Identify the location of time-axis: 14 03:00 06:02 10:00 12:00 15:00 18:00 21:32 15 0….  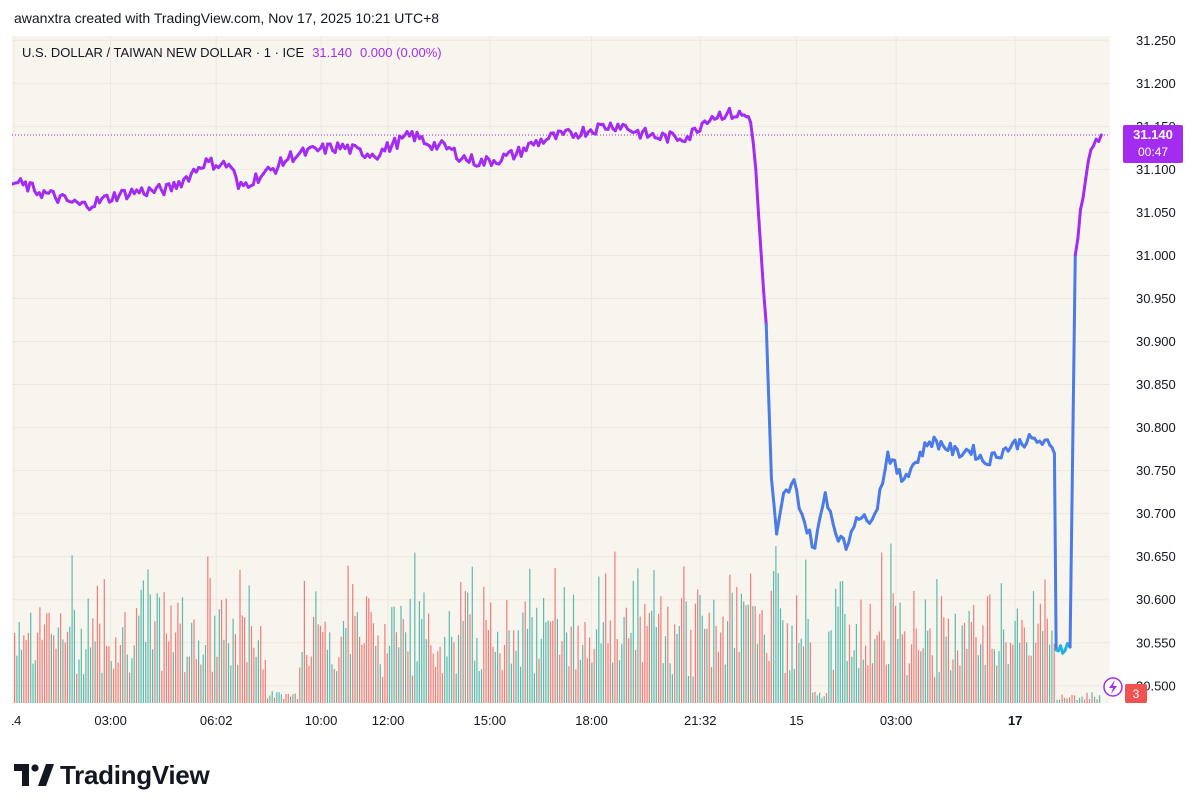
(558, 719).